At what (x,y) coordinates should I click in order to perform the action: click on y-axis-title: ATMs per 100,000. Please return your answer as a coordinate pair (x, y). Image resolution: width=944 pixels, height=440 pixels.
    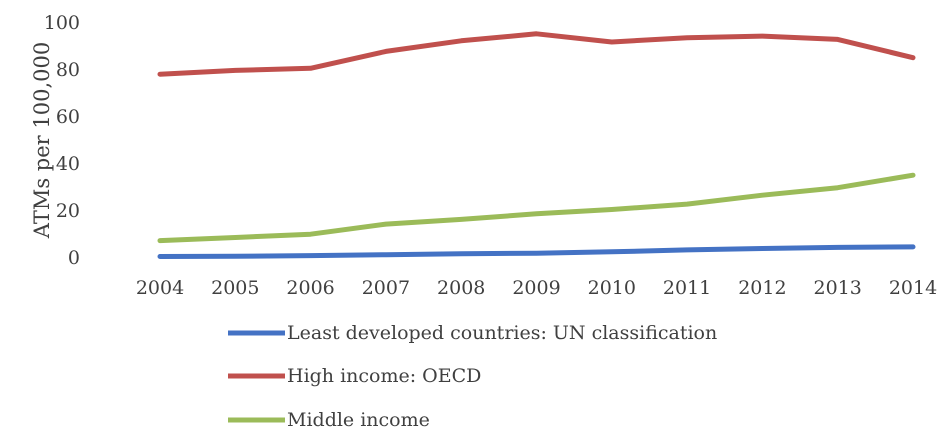
    Looking at the image, I should click on (42, 140).